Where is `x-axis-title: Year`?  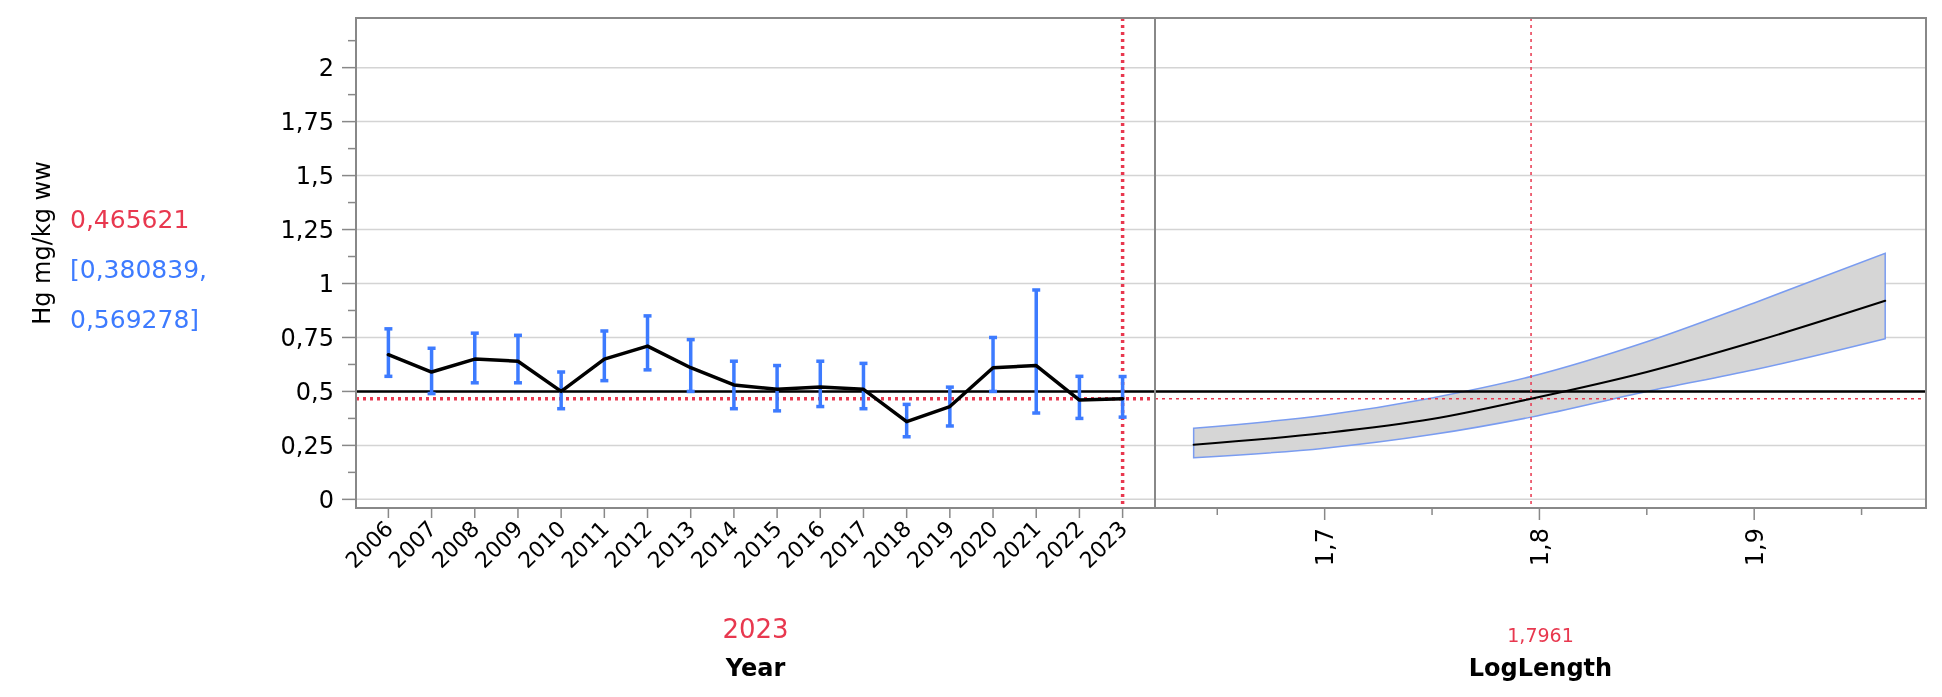 x-axis-title: Year is located at coordinates (755, 668).